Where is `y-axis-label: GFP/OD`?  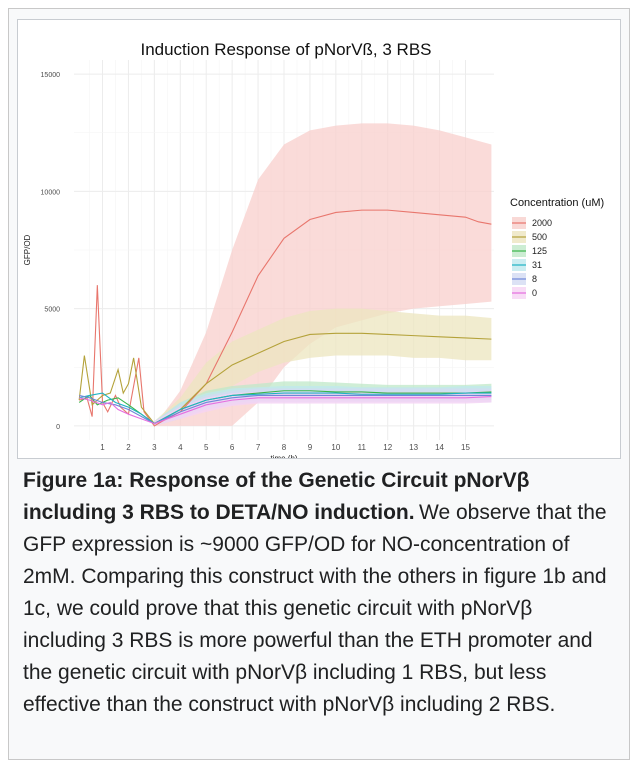 y-axis-label: GFP/OD is located at coordinates (27, 249).